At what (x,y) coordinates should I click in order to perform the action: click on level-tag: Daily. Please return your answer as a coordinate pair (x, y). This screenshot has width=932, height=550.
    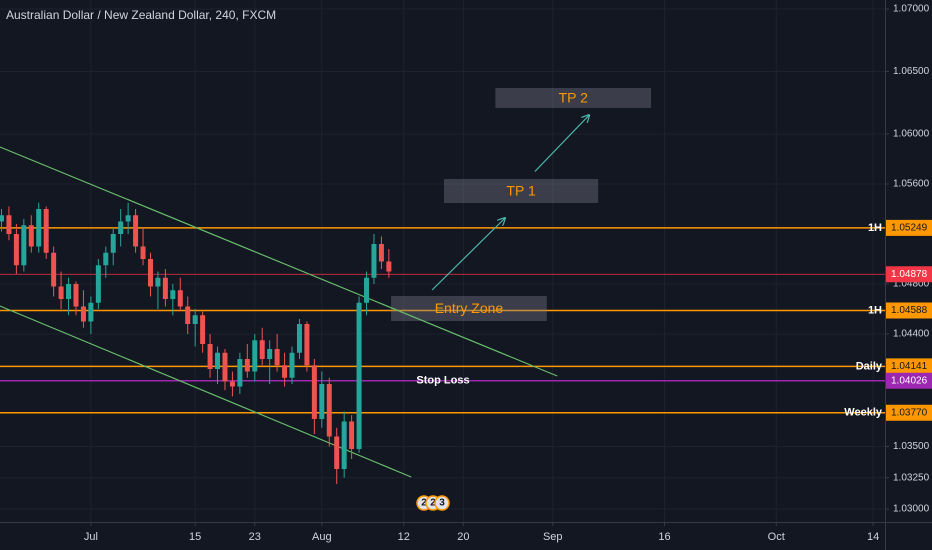
    Looking at the image, I should click on (869, 366).